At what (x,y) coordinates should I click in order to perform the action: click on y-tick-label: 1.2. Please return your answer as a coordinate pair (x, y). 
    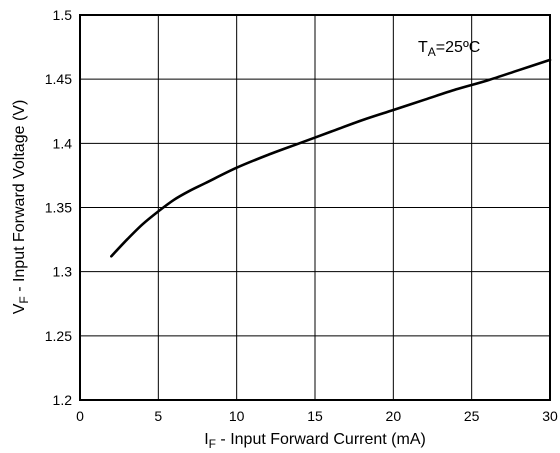
    Looking at the image, I should click on (63, 400).